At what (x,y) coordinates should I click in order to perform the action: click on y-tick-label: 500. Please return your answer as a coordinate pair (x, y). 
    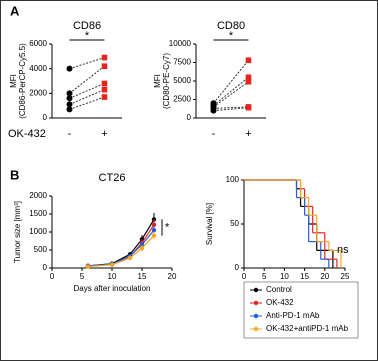
    Looking at the image, I should click on (41, 249).